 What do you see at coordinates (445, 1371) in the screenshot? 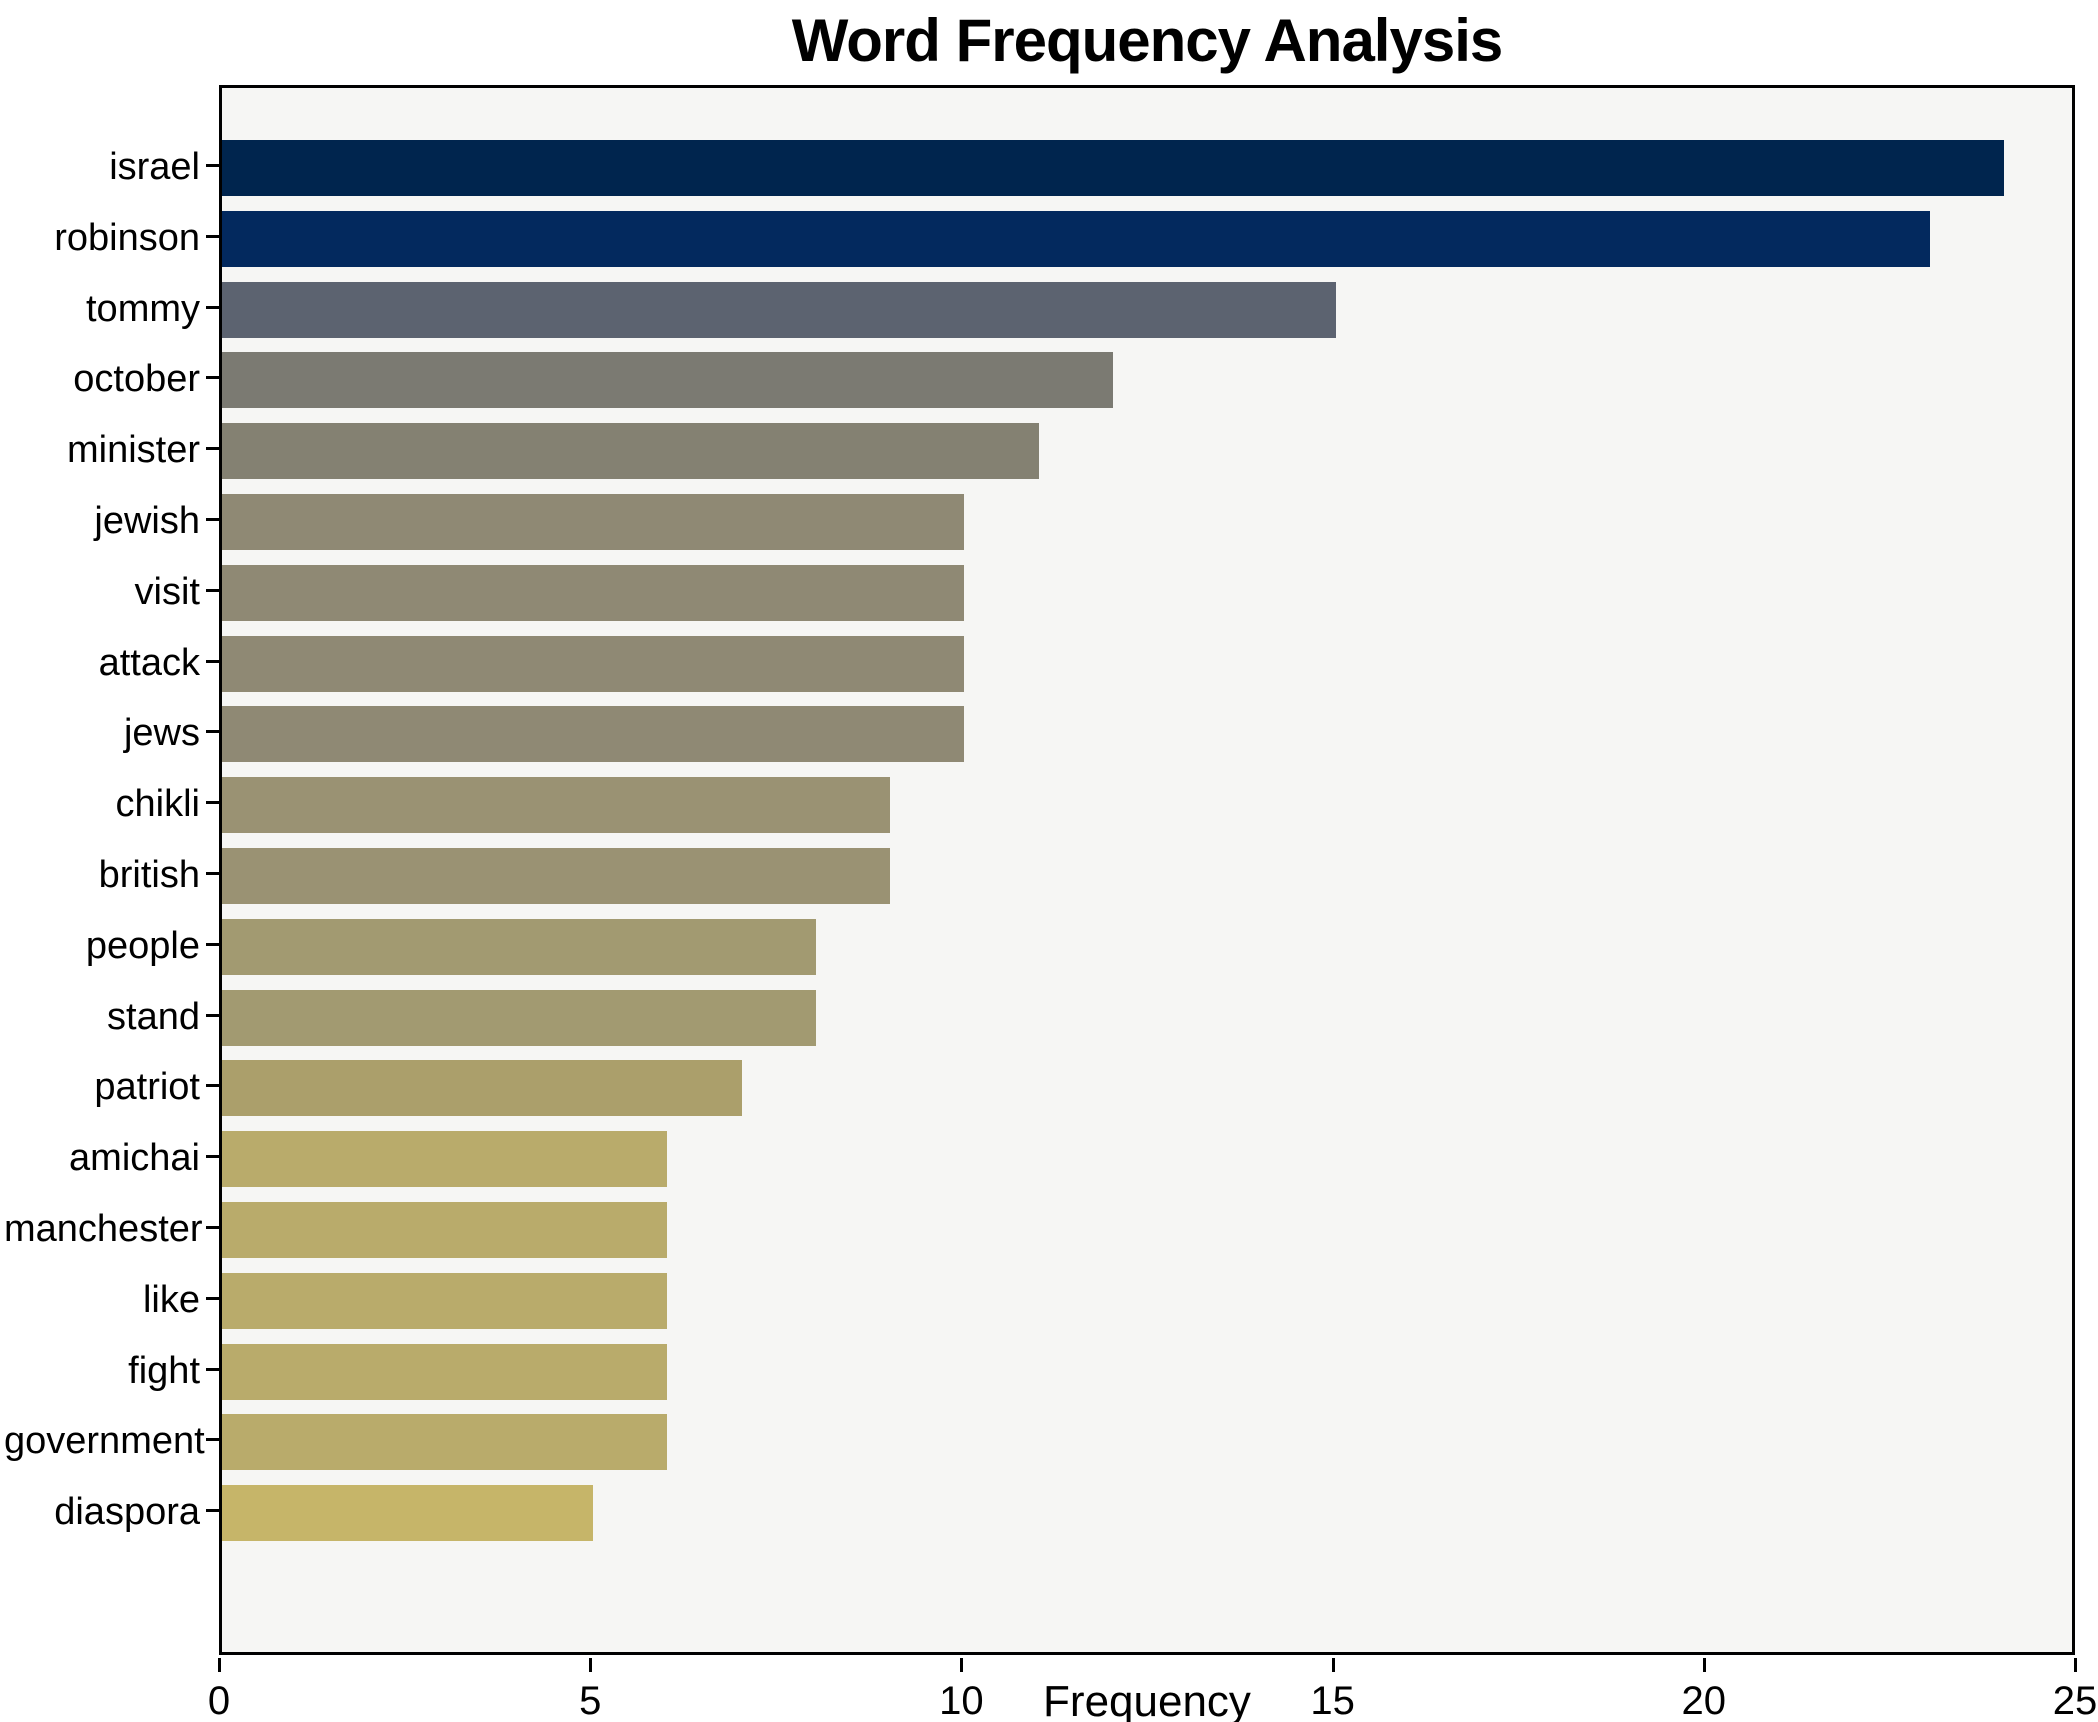
I see `bar-fight` at bounding box center [445, 1371].